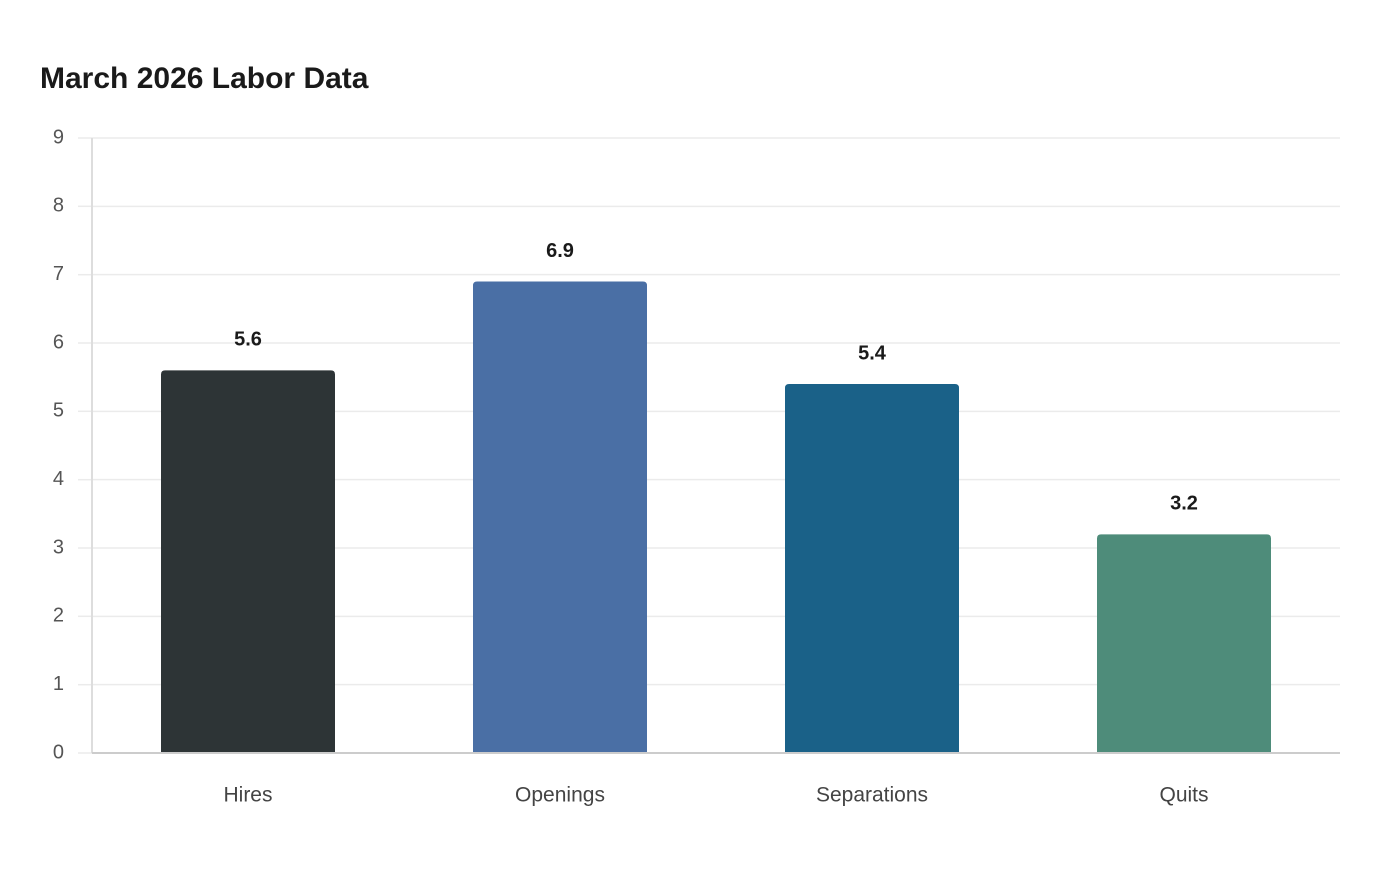  Describe the element at coordinates (58, 684) in the screenshot. I see `y-tick-label: 1` at that location.